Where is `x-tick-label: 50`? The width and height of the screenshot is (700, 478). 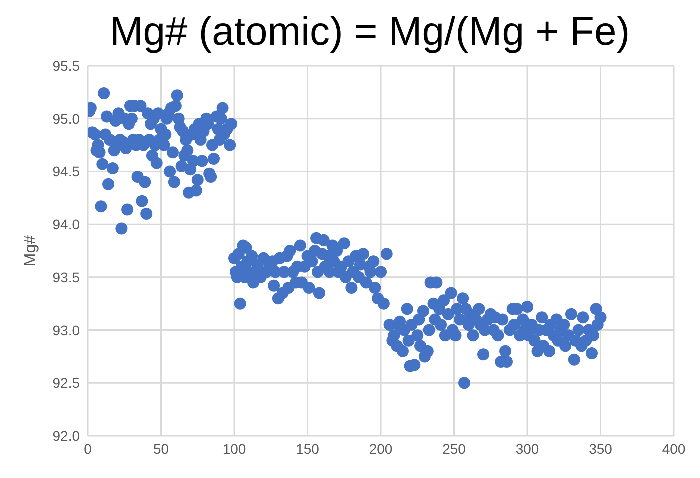 x-tick-label: 50 is located at coordinates (161, 448).